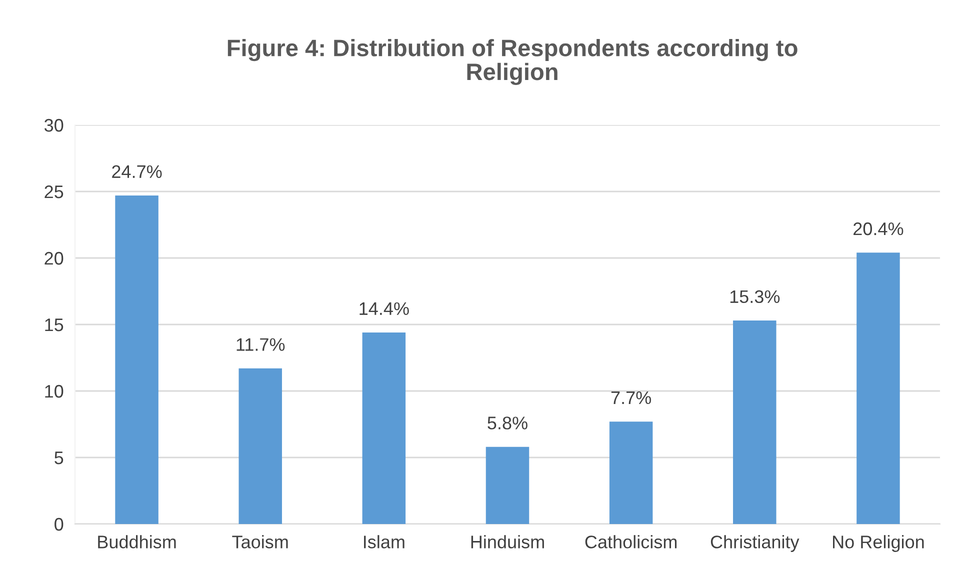  What do you see at coordinates (137, 171) in the screenshot?
I see `data-label: 24.7%` at bounding box center [137, 171].